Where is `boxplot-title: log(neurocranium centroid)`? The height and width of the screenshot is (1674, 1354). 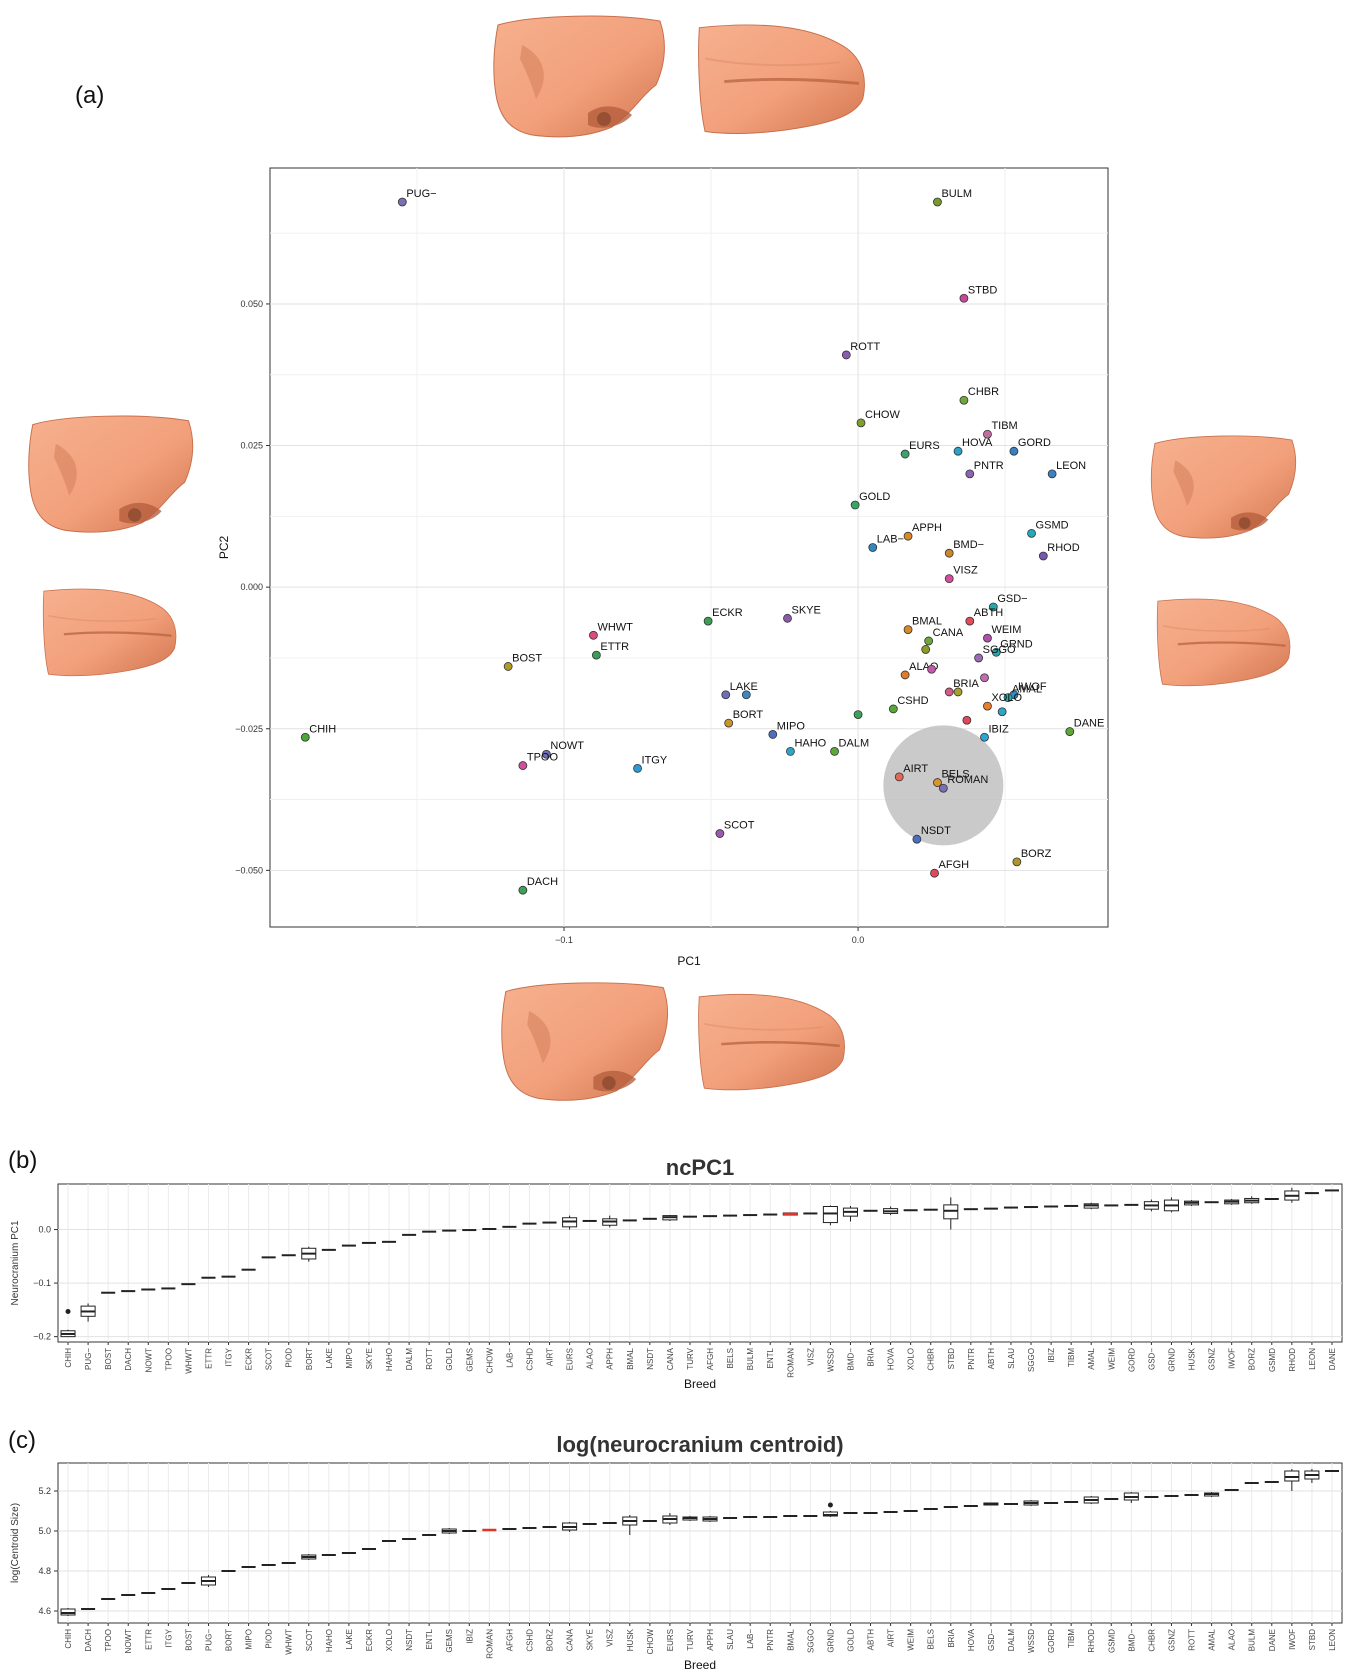 boxplot-title: log(neurocranium centroid) is located at coordinates (699, 1444).